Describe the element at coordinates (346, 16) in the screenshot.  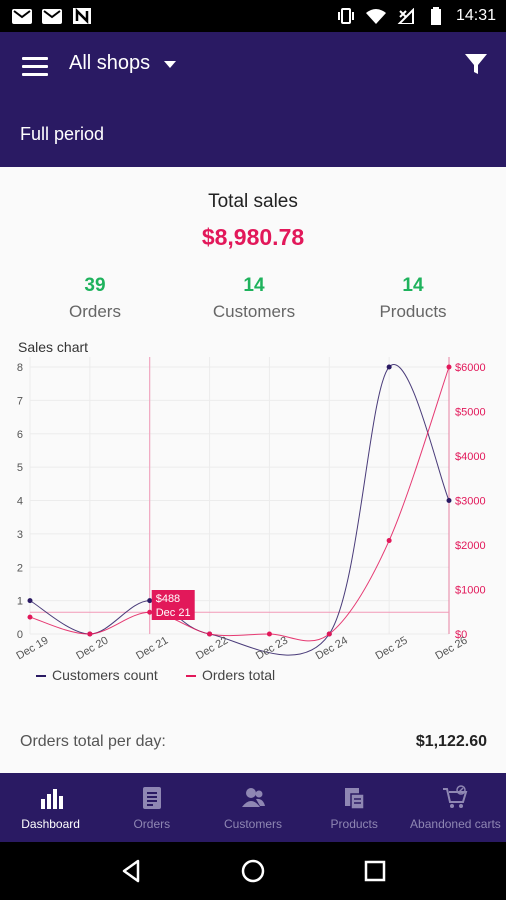
I see `vibrate-icon` at that location.